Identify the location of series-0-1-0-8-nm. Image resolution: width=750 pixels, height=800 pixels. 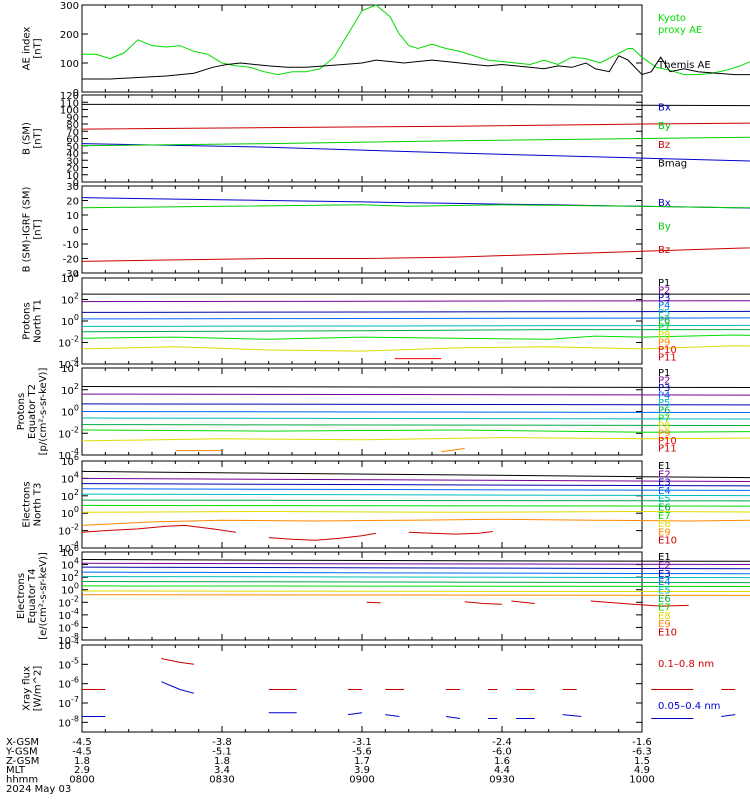
(178, 661).